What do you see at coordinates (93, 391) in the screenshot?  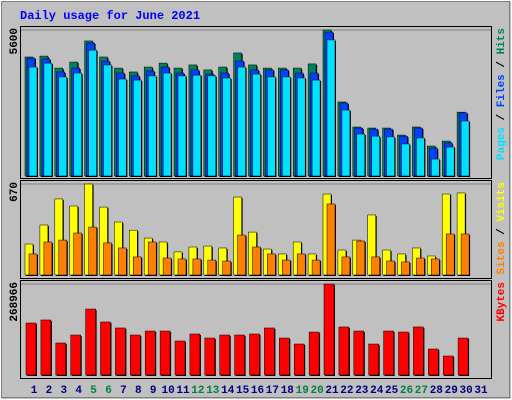 I see `x-tick-label: 5` at bounding box center [93, 391].